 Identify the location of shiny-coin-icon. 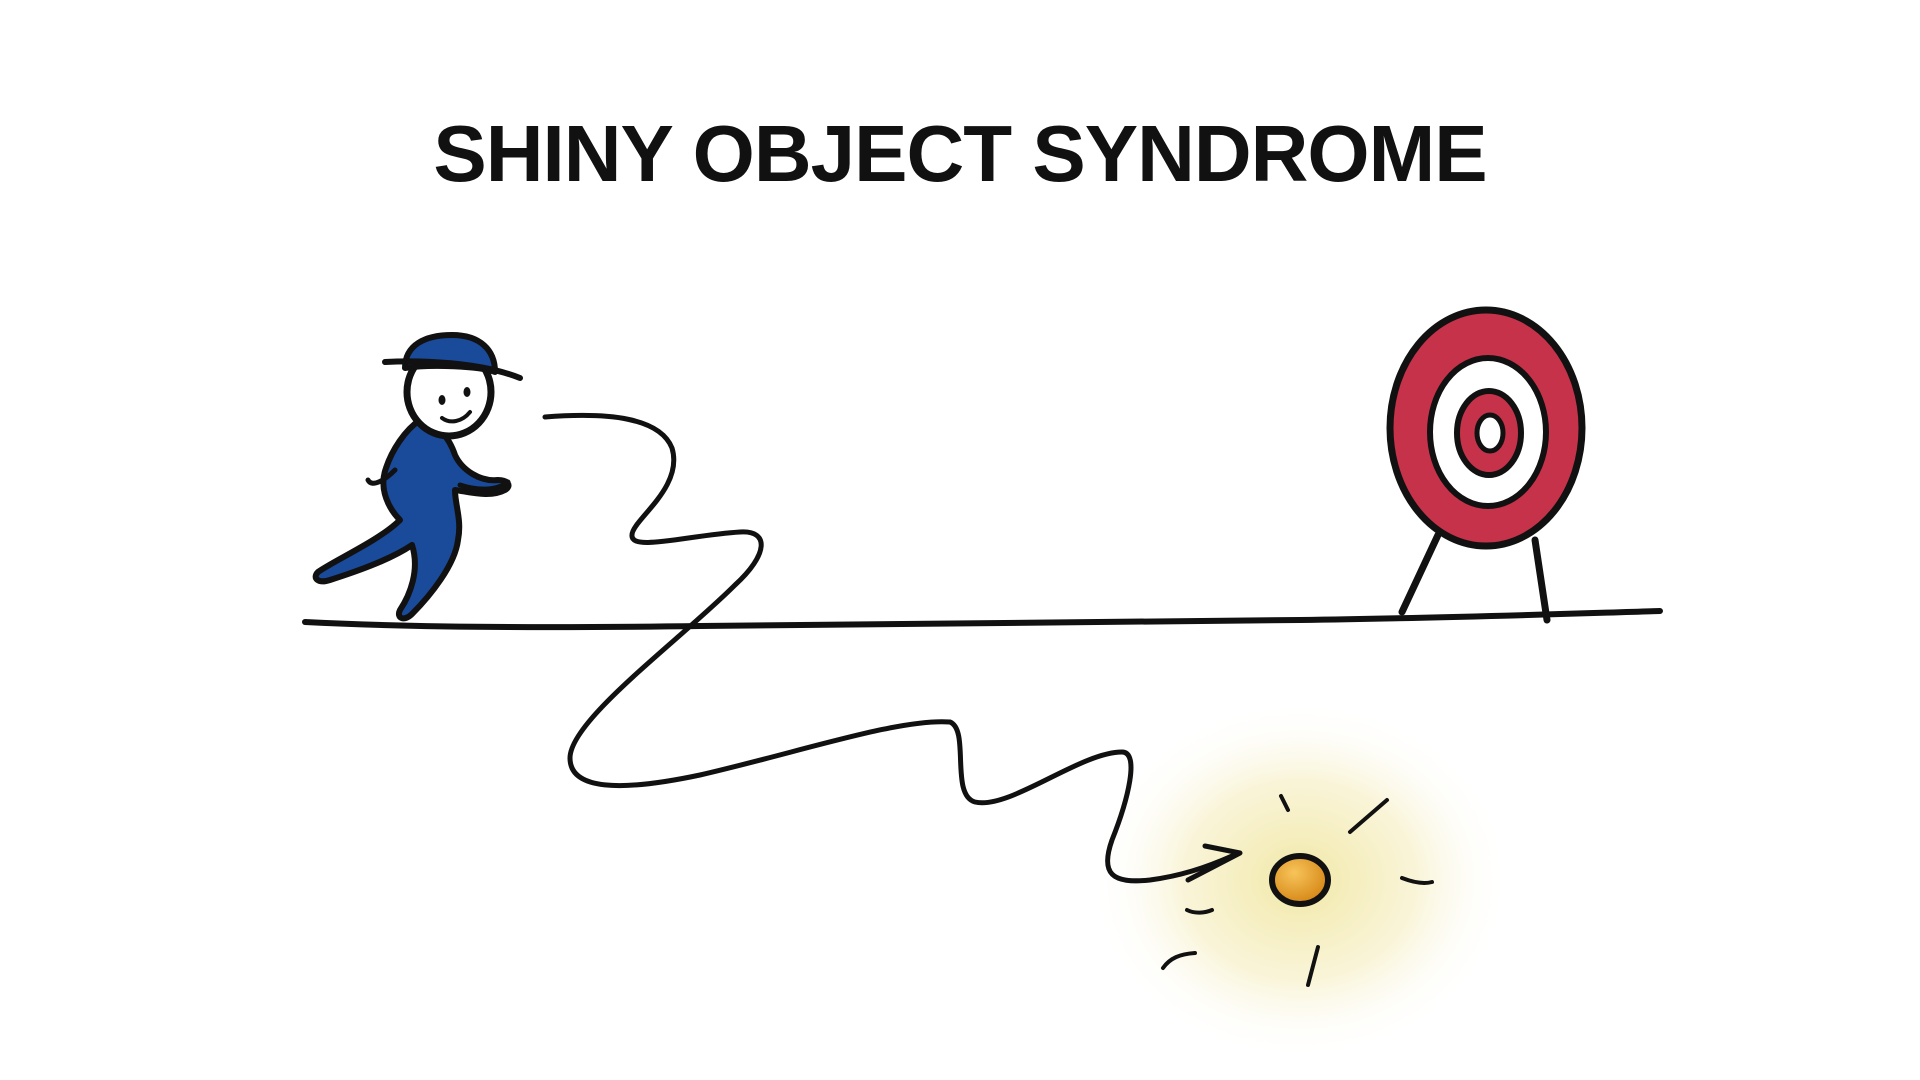
(1297, 890).